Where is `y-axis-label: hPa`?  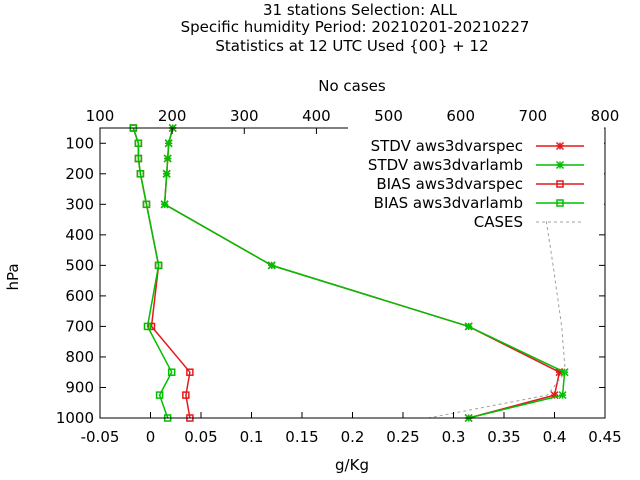 y-axis-label: hPa is located at coordinates (13, 276).